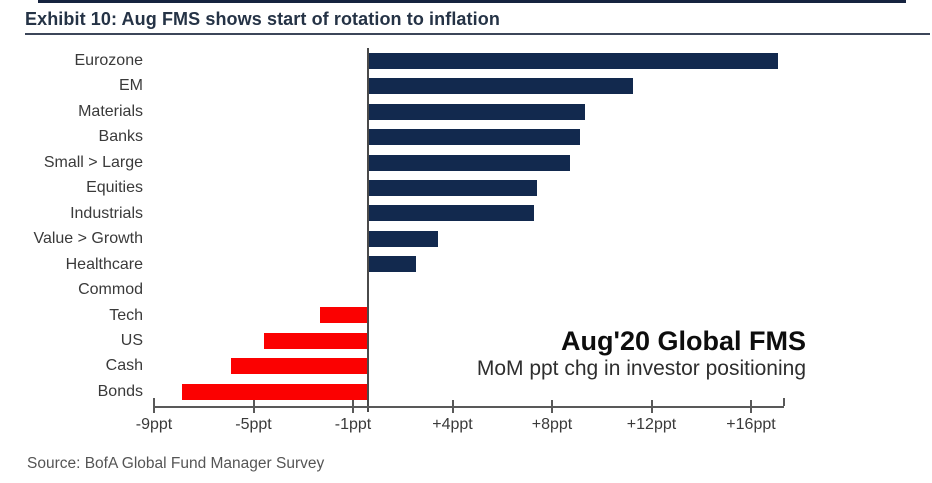 The width and height of the screenshot is (932, 483). I want to click on tick-label: +12ppt, so click(651, 424).